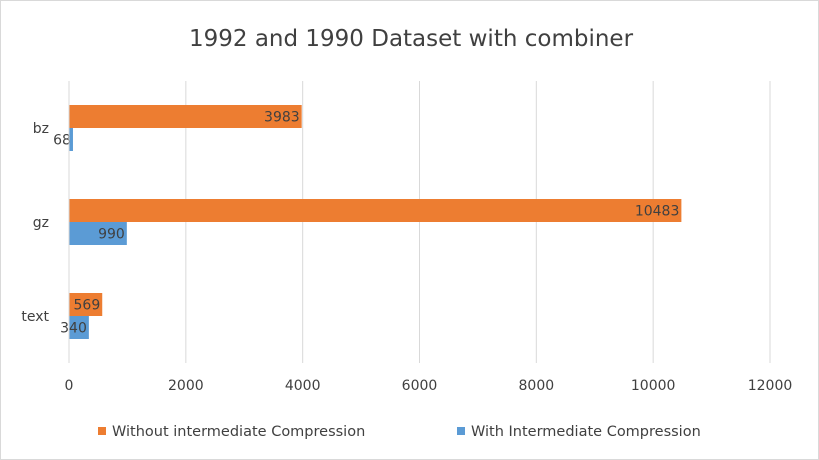 The width and height of the screenshot is (819, 460). Describe the element at coordinates (73, 329) in the screenshot. I see `data-label-text-series-1: 340` at that location.